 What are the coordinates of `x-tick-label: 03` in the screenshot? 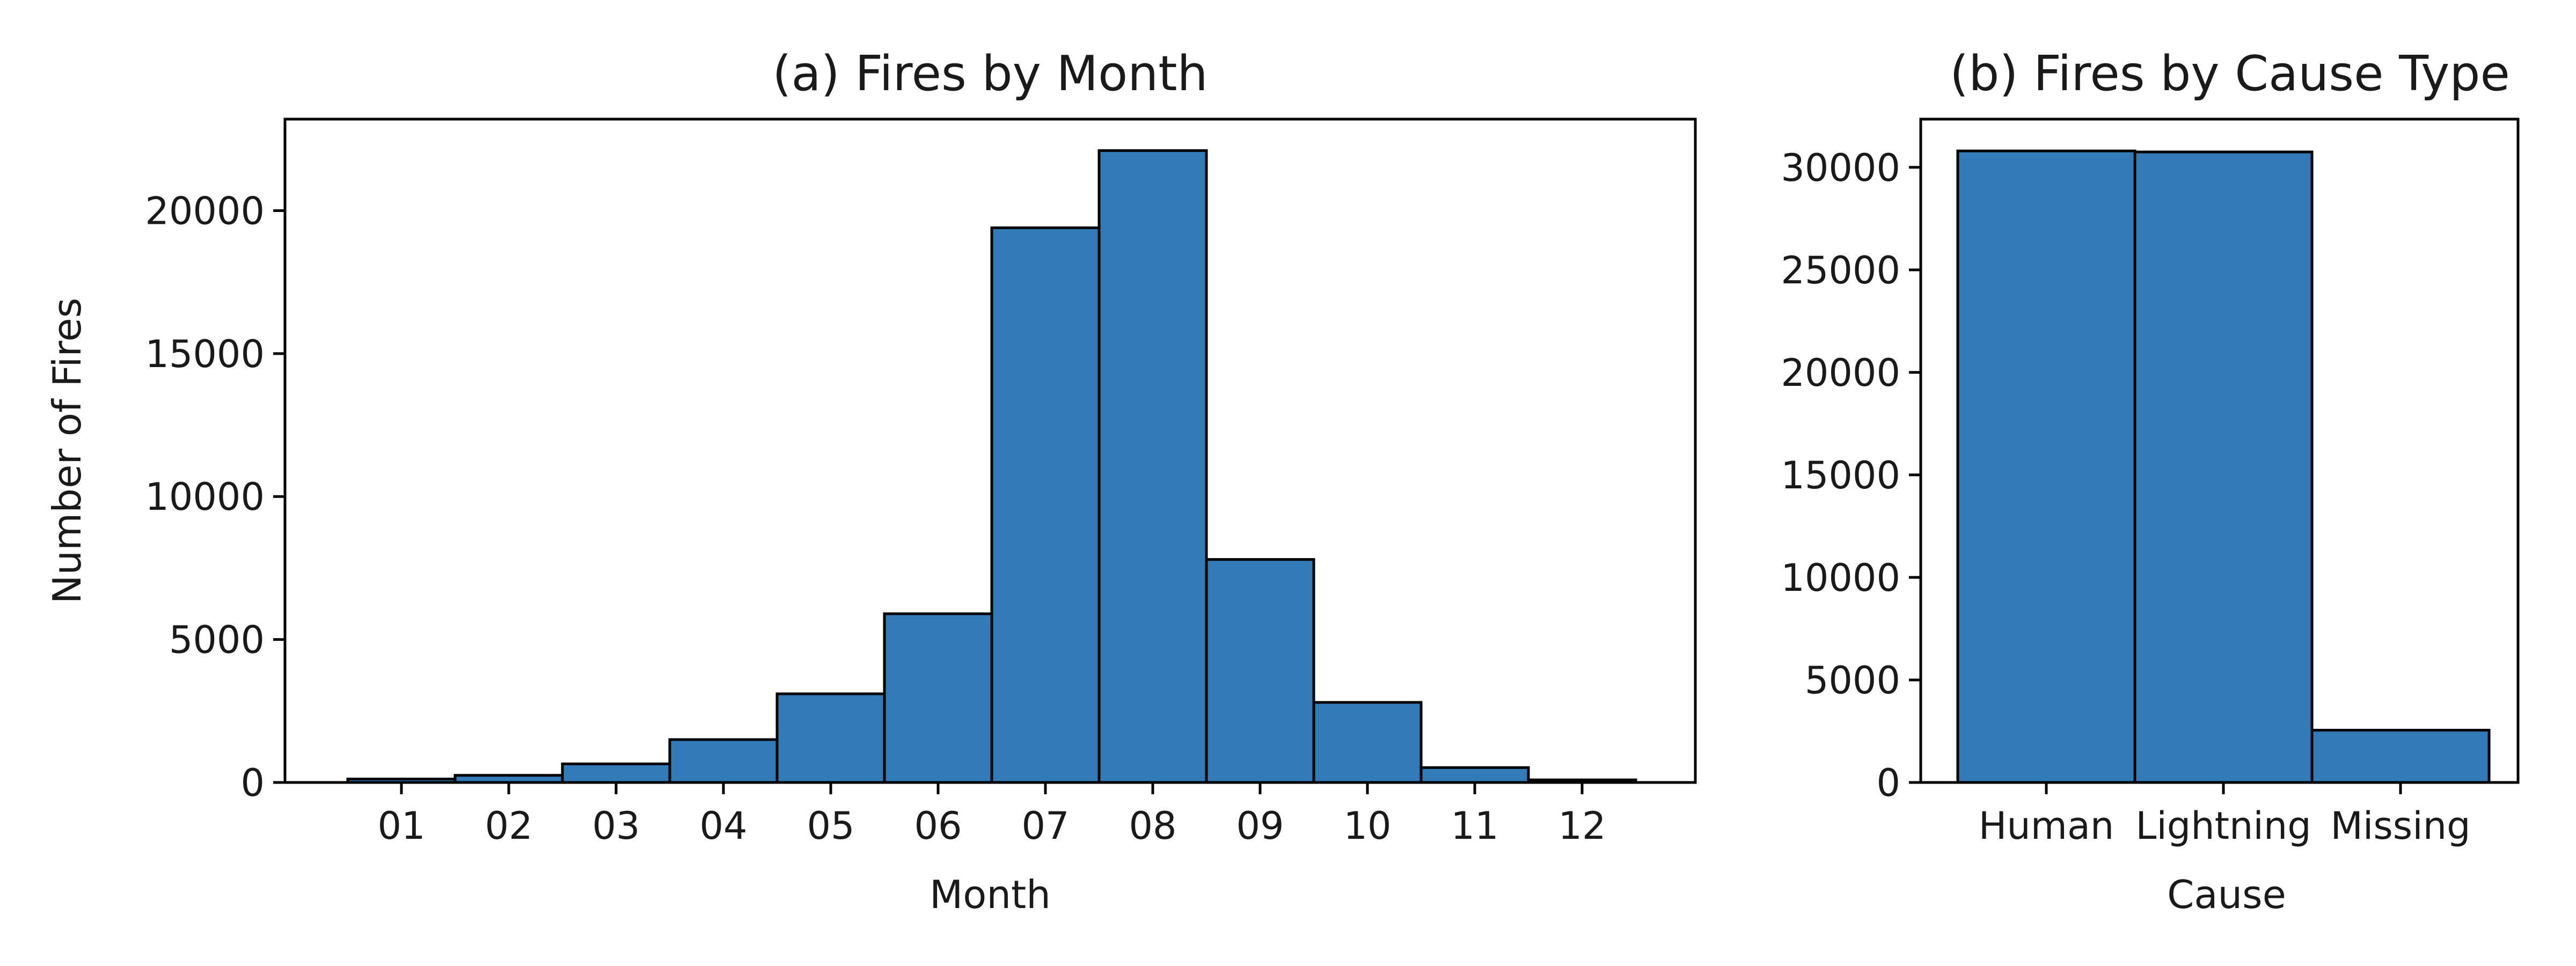 It's located at (616, 826).